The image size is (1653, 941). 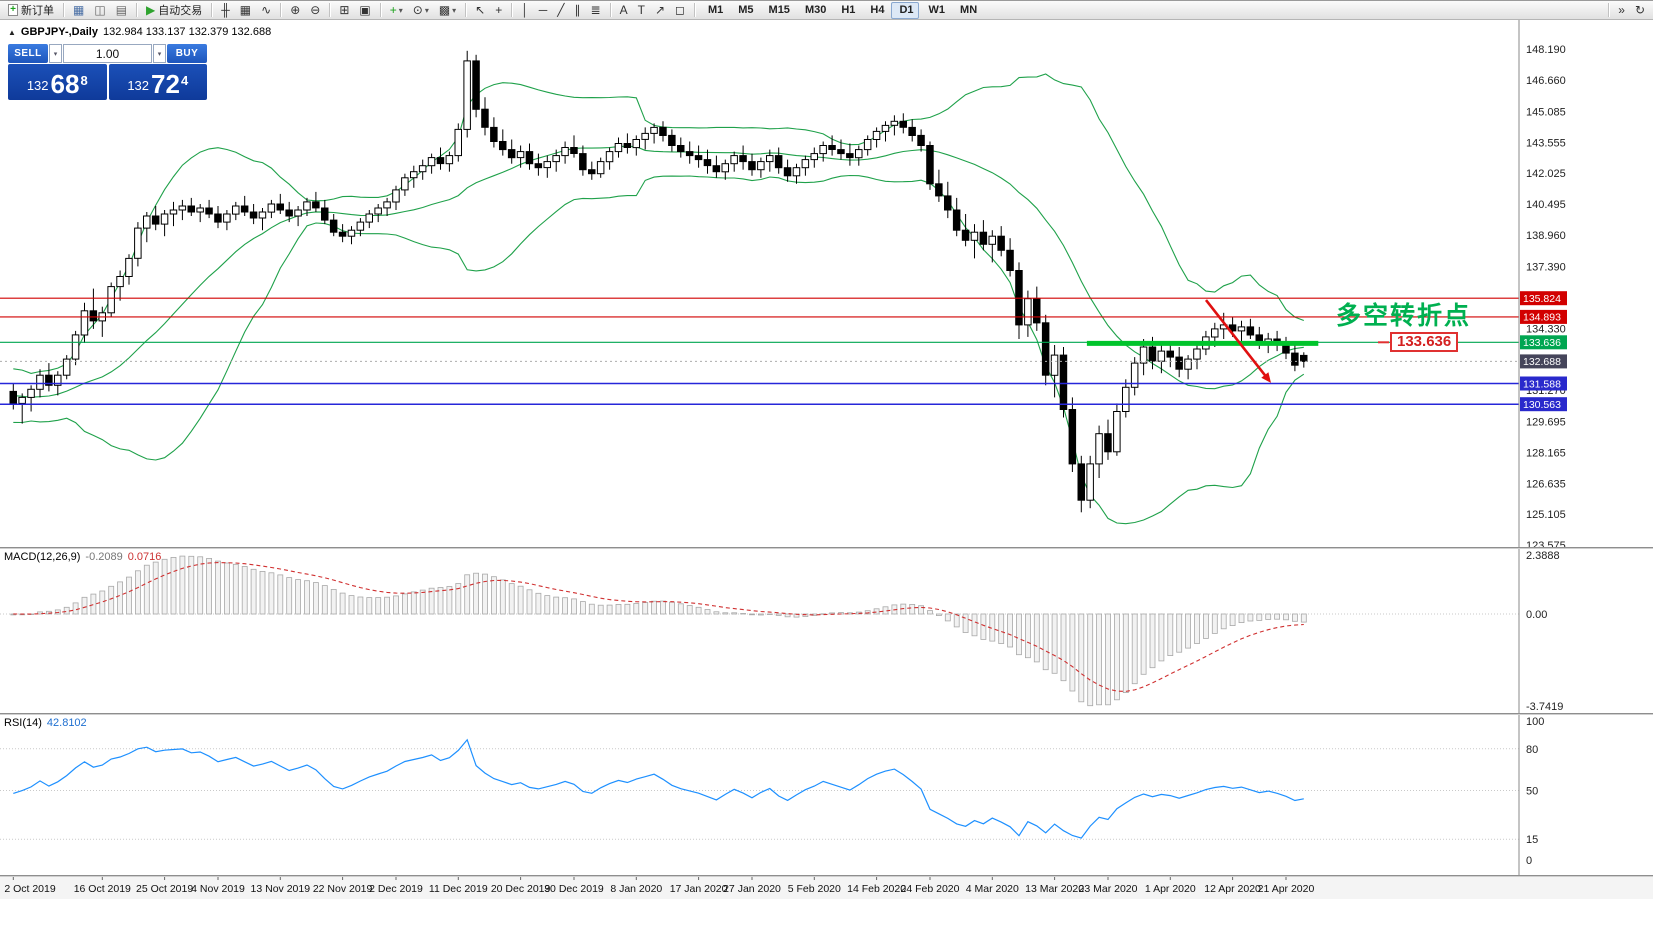 I want to click on market-watch-button: ▦, so click(x=78, y=10).